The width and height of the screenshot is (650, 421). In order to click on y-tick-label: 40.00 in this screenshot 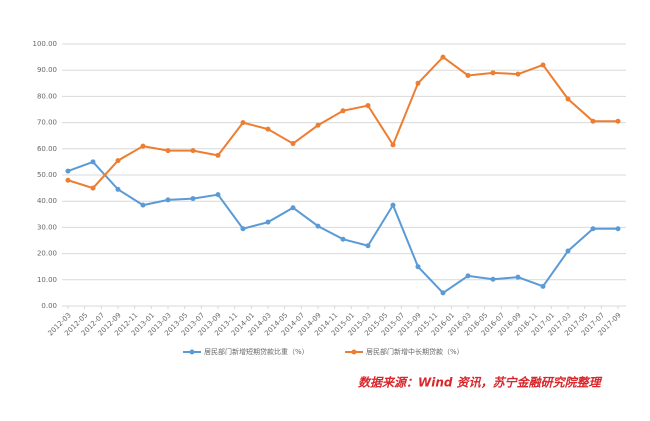, I will do `click(47, 201)`.